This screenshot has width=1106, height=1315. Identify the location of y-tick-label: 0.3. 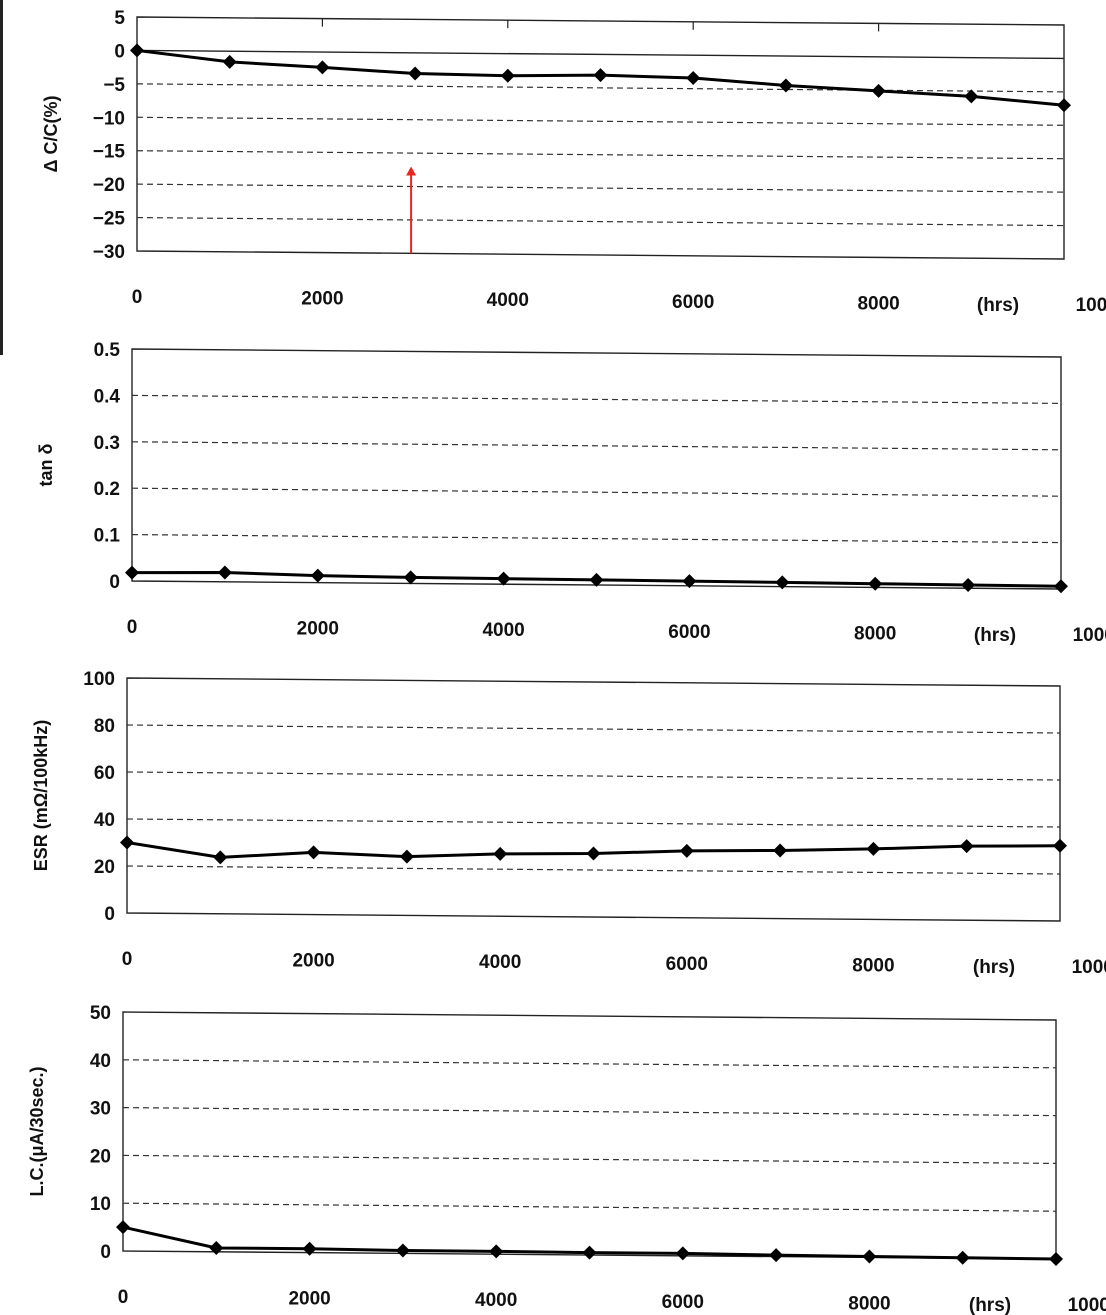
(107, 443).